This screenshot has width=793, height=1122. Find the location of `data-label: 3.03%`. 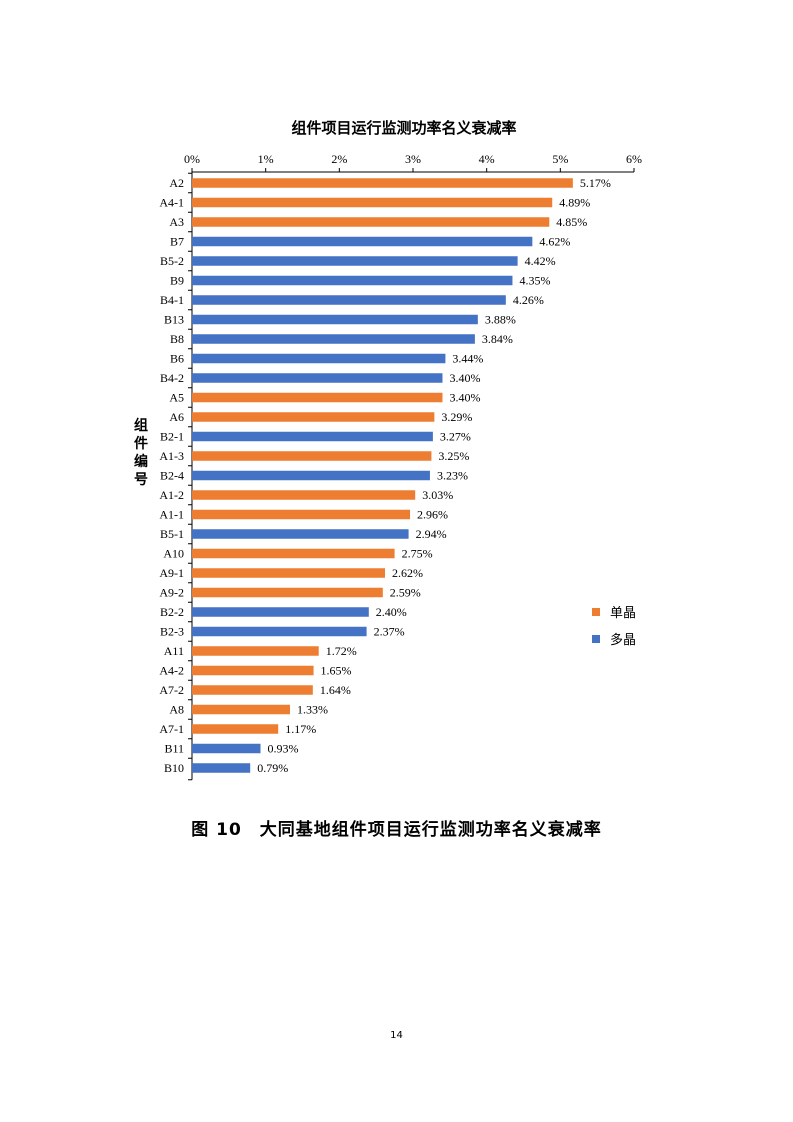

data-label: 3.03% is located at coordinates (437, 495).